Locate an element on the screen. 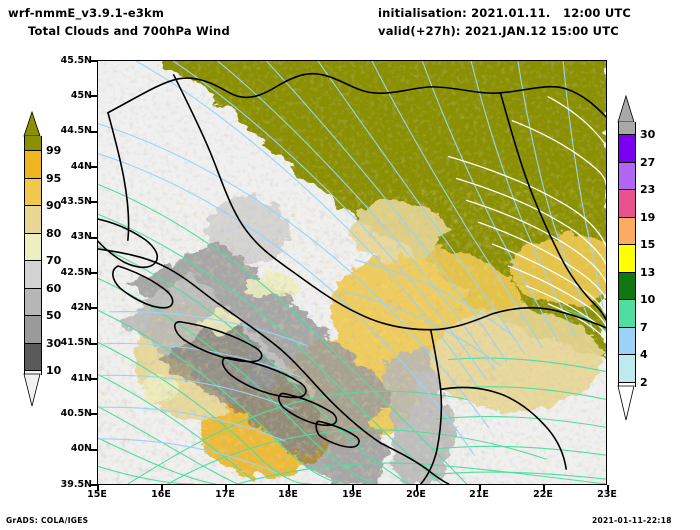 This screenshot has height=530, width=700. ytick-43N: 43N is located at coordinates (81, 236).